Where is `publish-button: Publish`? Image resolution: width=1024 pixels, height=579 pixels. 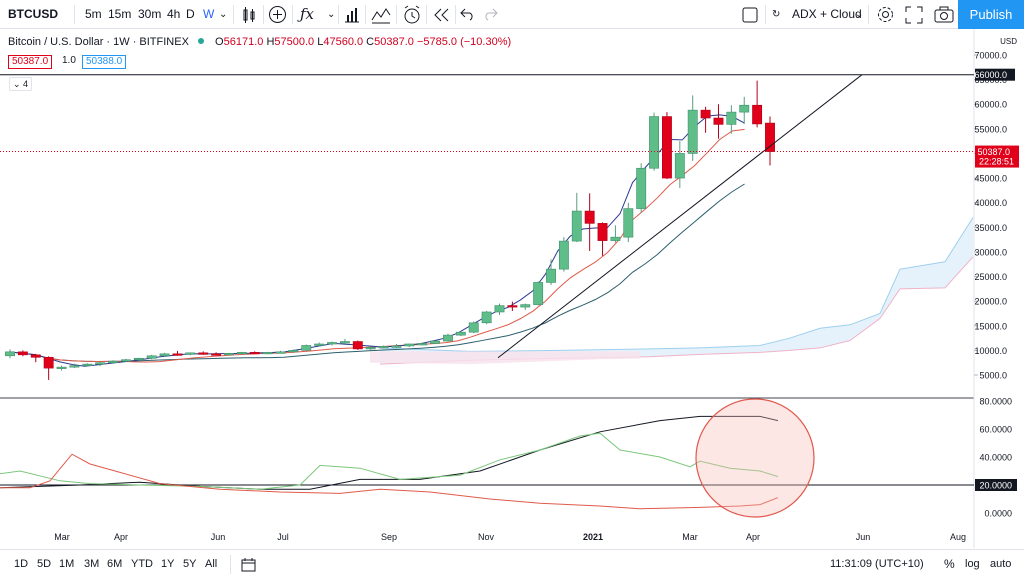 publish-button: Publish is located at coordinates (991, 14).